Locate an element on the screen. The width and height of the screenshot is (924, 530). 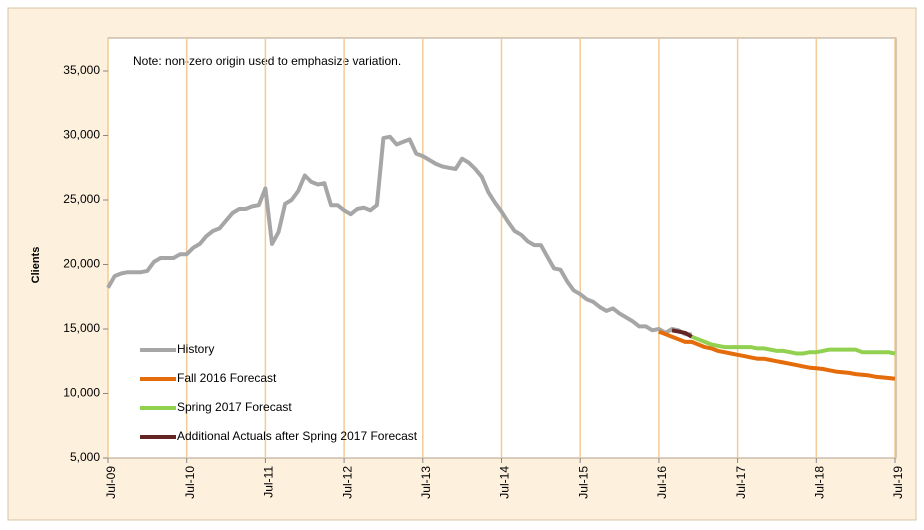
y-tick-label: 20,000 is located at coordinates (81, 264).